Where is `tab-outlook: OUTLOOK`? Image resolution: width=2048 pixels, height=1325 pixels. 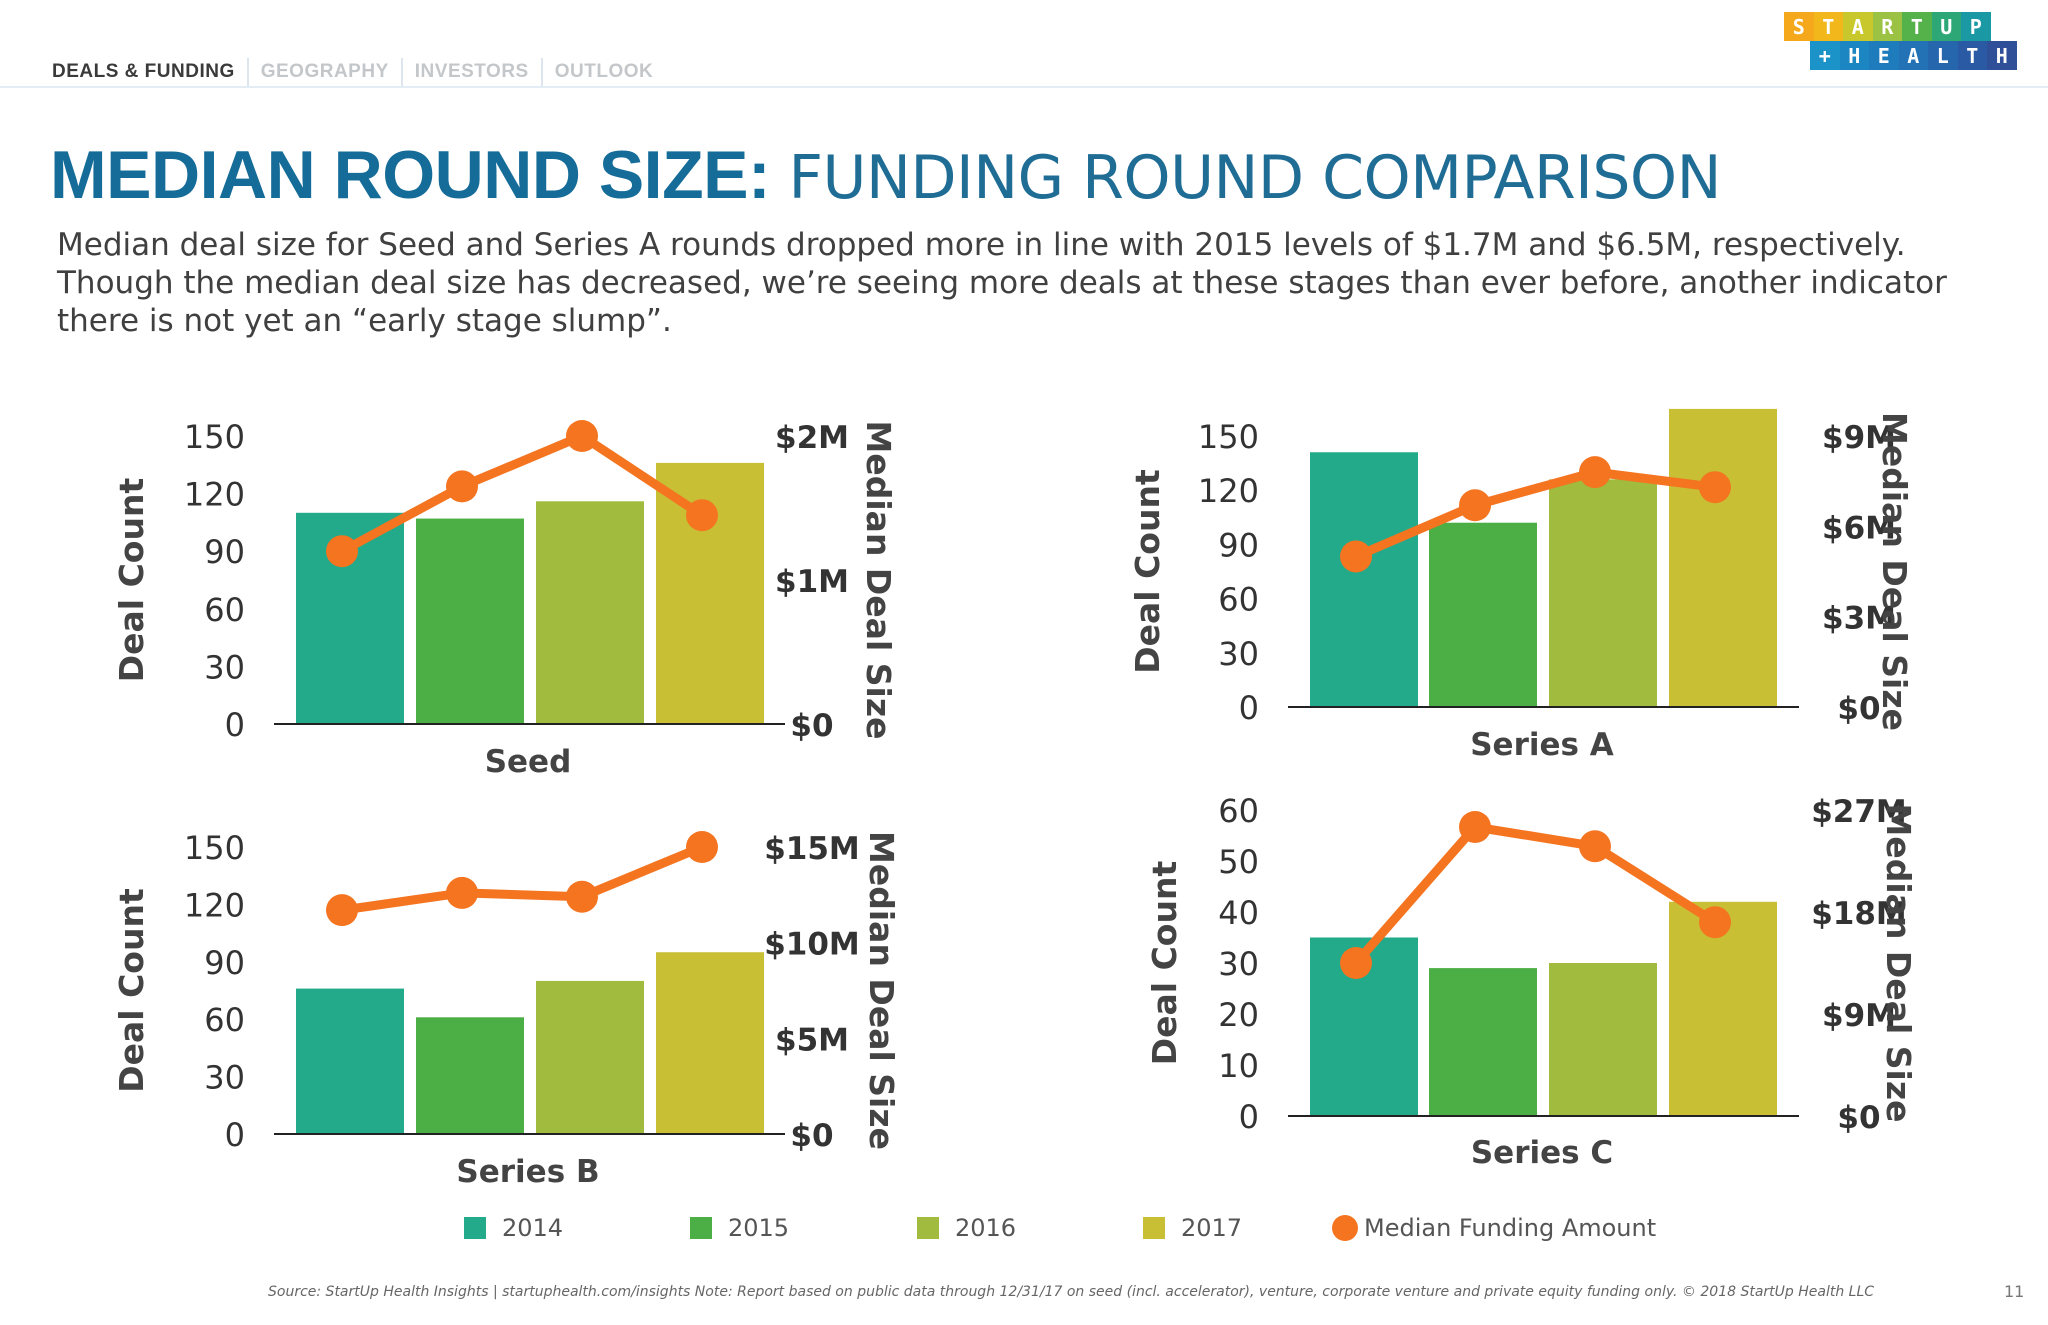 tab-outlook: OUTLOOK is located at coordinates (603, 72).